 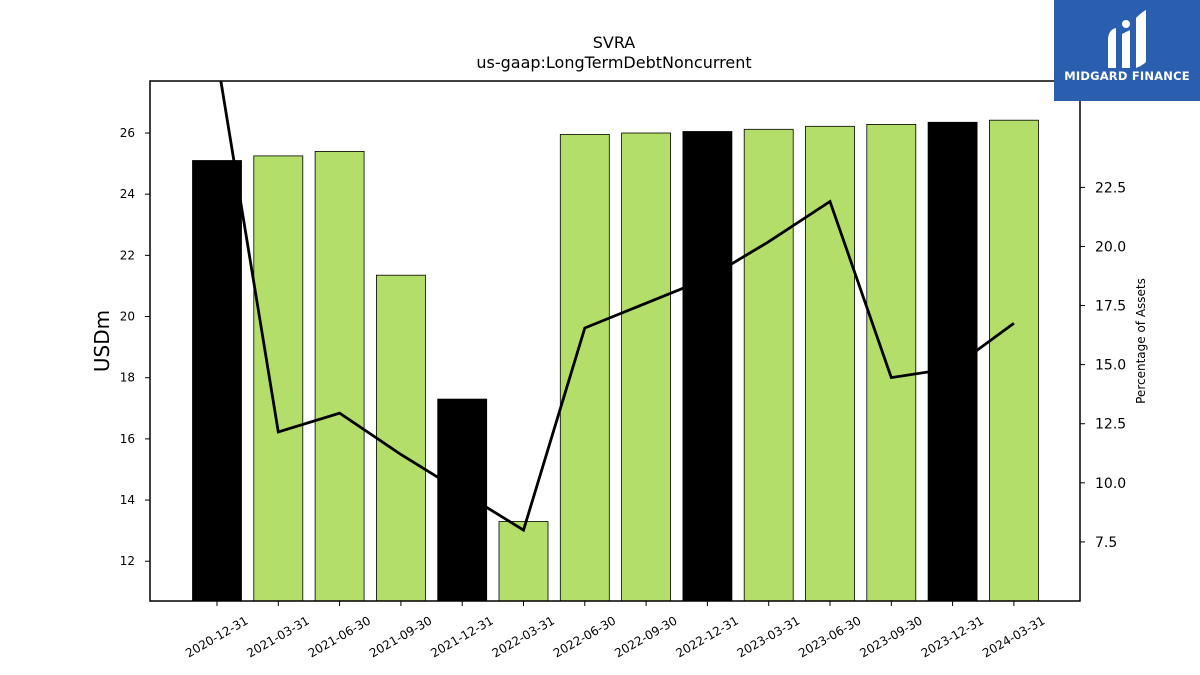 What do you see at coordinates (1106, 543) in the screenshot?
I see `y2-tick-label: 7.5` at bounding box center [1106, 543].